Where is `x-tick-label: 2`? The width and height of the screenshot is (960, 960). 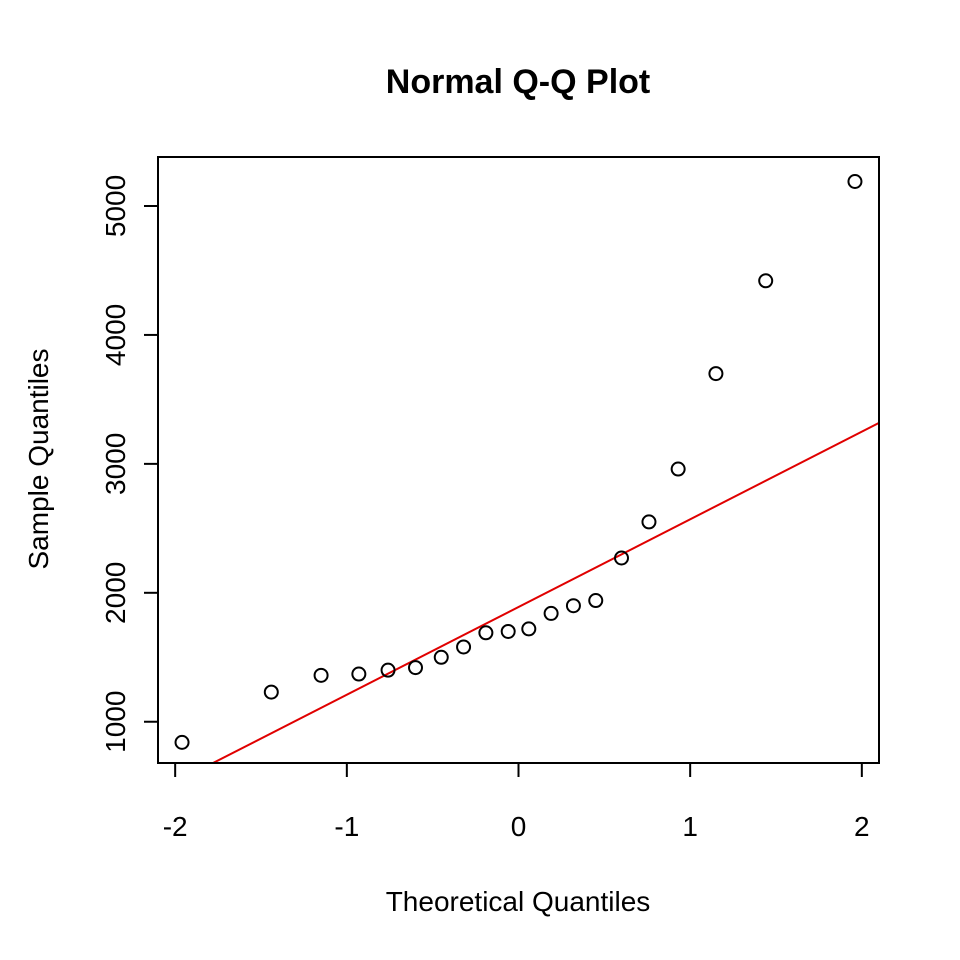
x-tick-label: 2 is located at coordinates (862, 826).